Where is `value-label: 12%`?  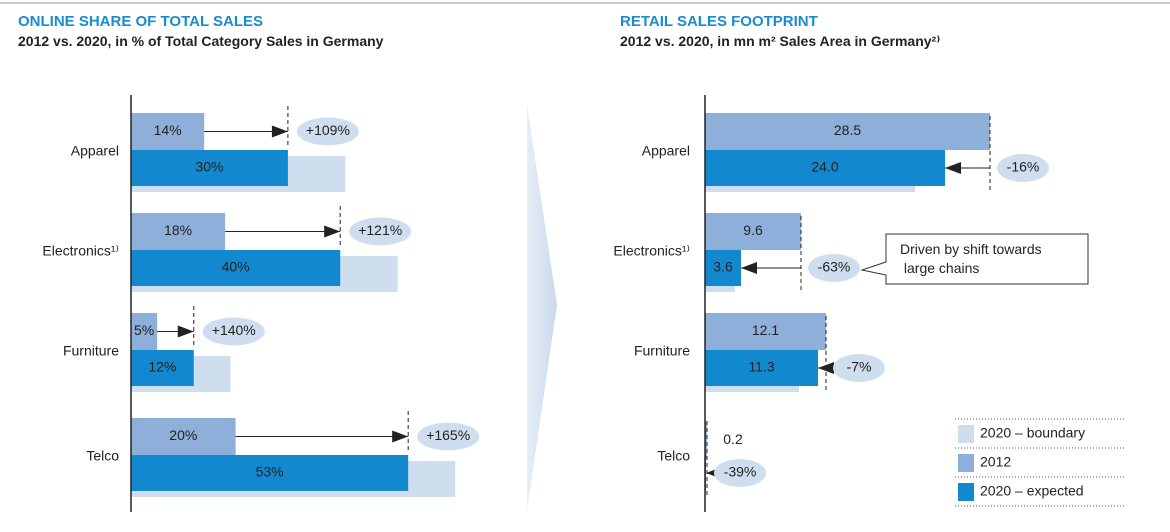 value-label: 12% is located at coordinates (162, 367).